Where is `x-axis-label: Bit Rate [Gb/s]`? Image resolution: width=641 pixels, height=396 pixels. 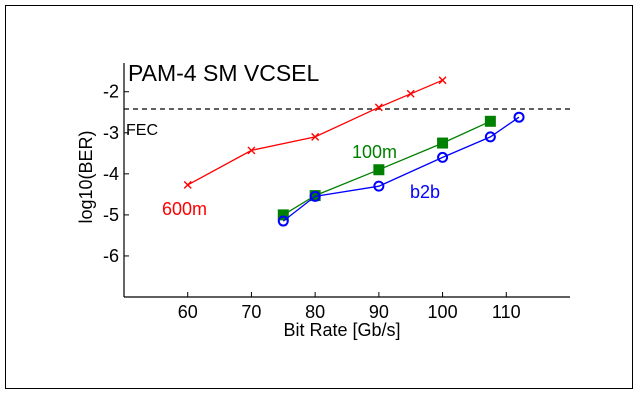
x-axis-label: Bit Rate [Gb/s] is located at coordinates (341, 330).